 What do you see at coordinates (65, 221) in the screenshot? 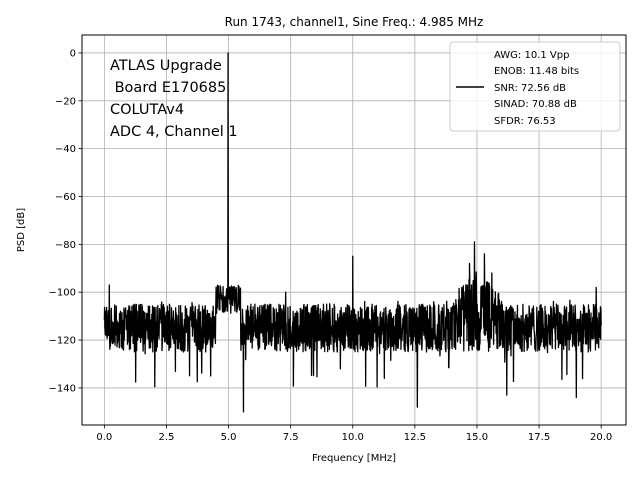
I see `y-axis-ticks: 0 −20 −40 −60 −80 −100 −120 −140` at bounding box center [65, 221].